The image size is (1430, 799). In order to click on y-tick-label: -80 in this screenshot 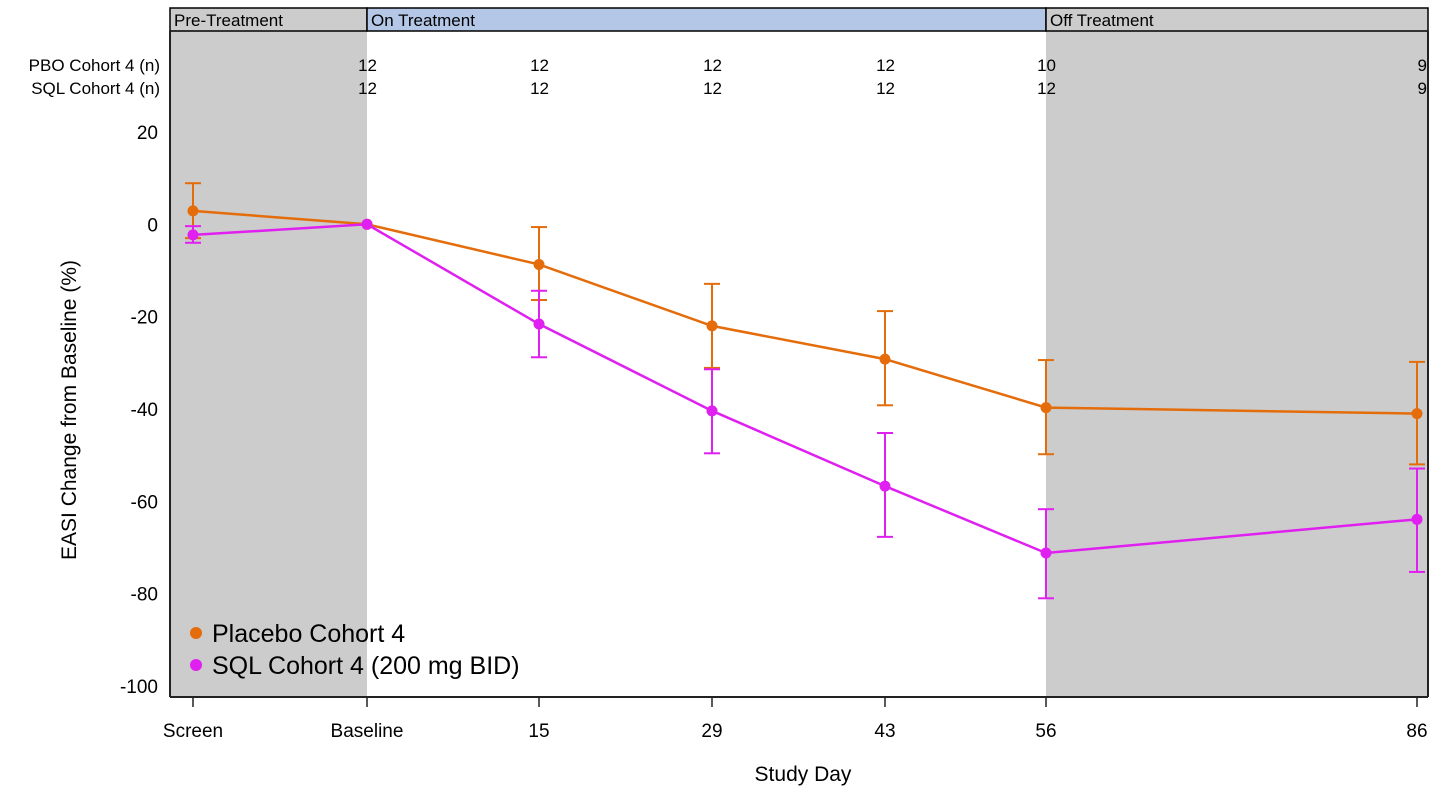, I will do `click(144, 595)`.